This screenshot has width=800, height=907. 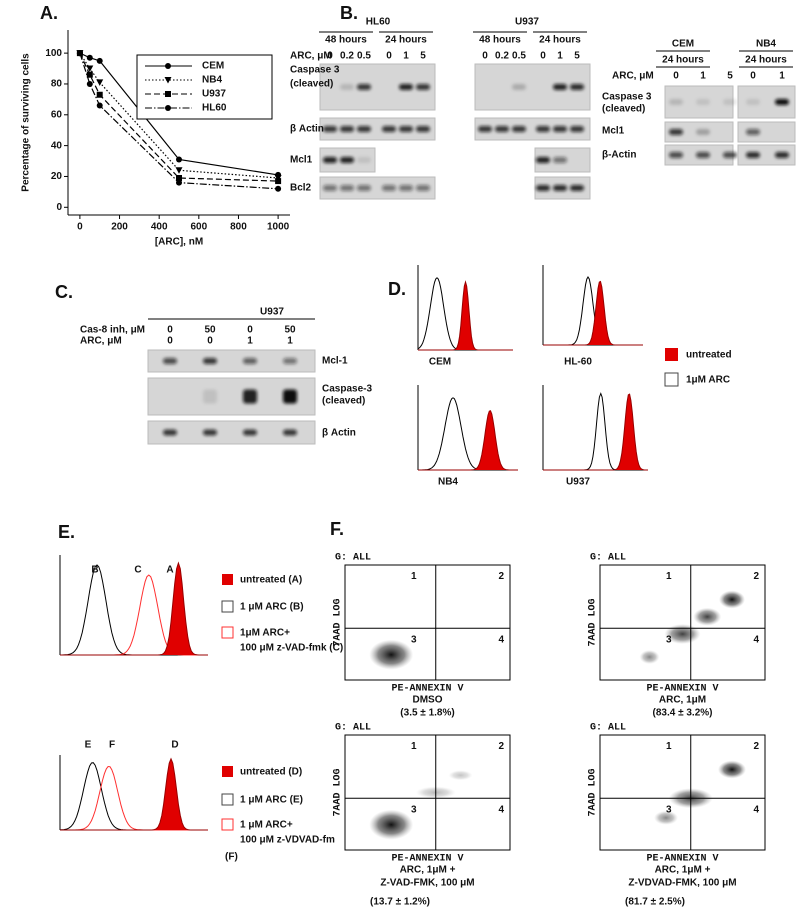 I want to click on legend-label: CEM, so click(x=213, y=66).